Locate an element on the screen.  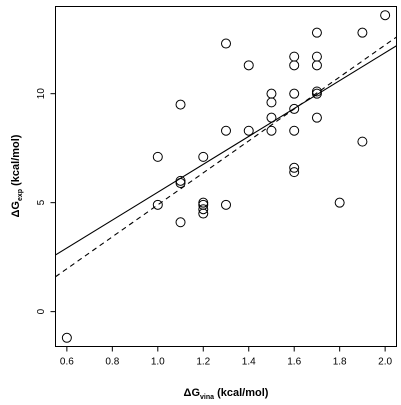
x-tick-label: 2.0 is located at coordinates (385, 362).